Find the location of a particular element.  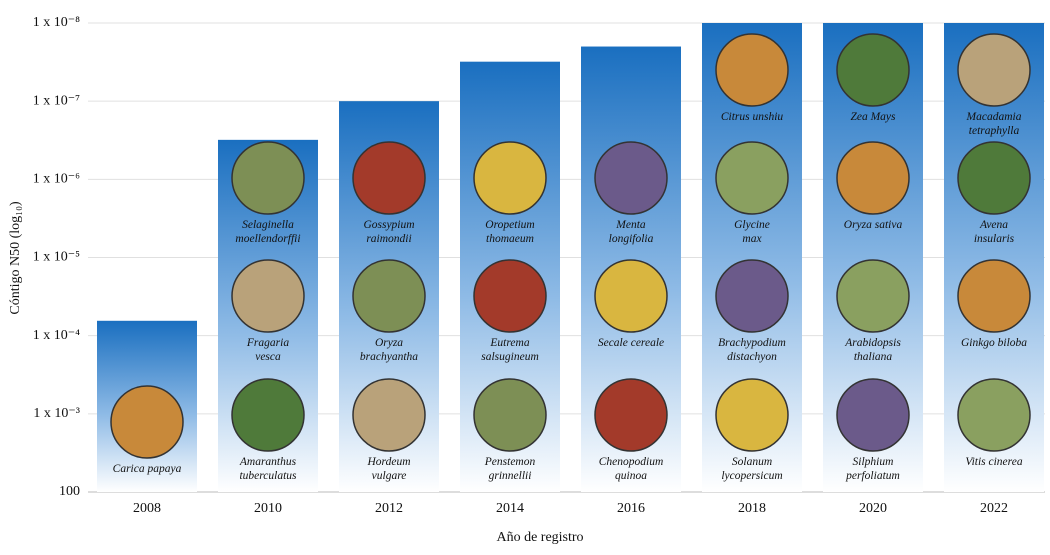

species-label: Amaranthus tuberculatus is located at coordinates (268, 469).